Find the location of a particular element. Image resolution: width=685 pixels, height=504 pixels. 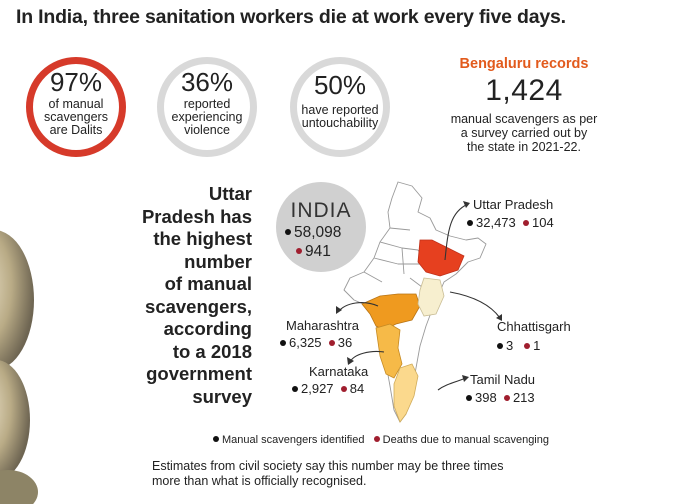

map-state-tamil-nadu is located at coordinates (406, 393).